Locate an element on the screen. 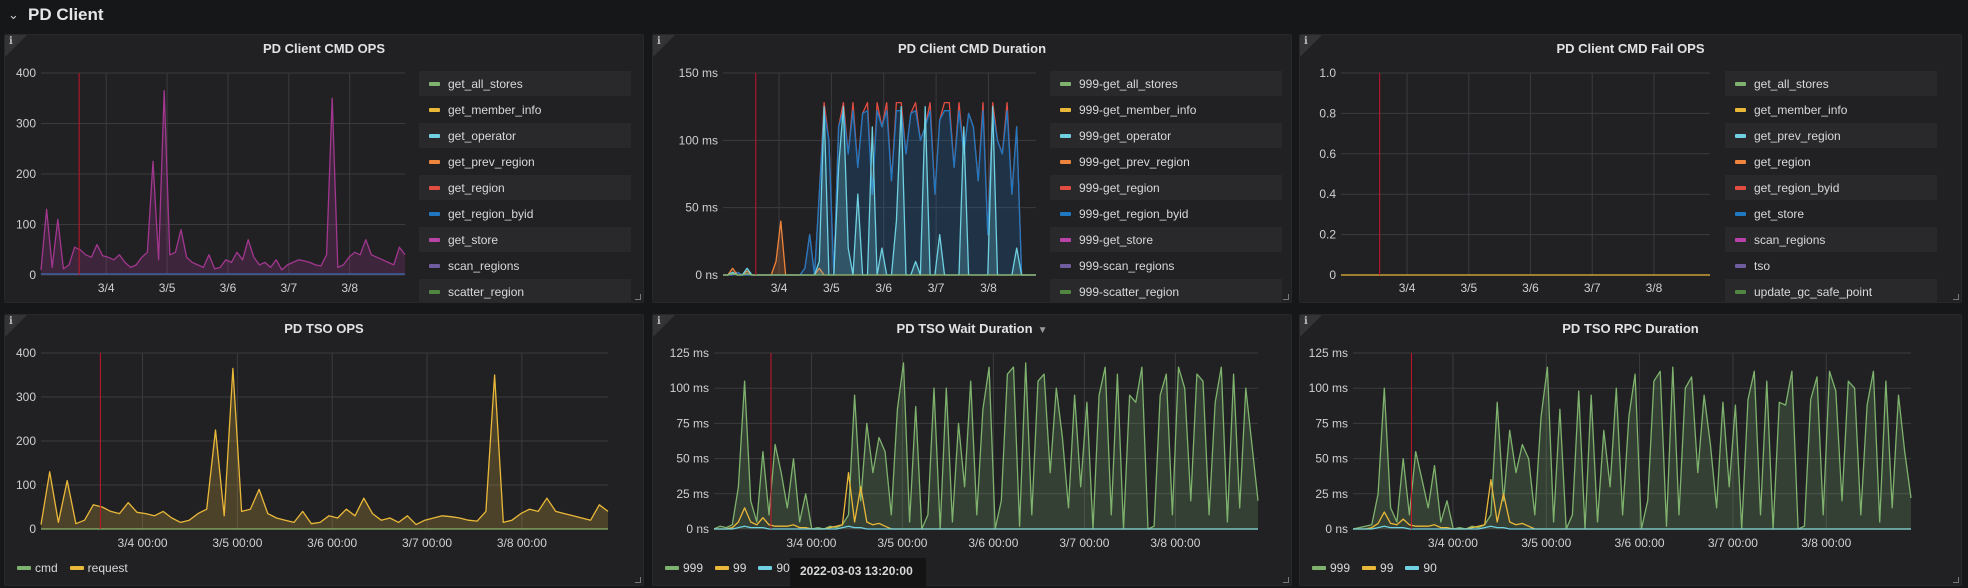  legend-item: get_operator is located at coordinates (525, 135).